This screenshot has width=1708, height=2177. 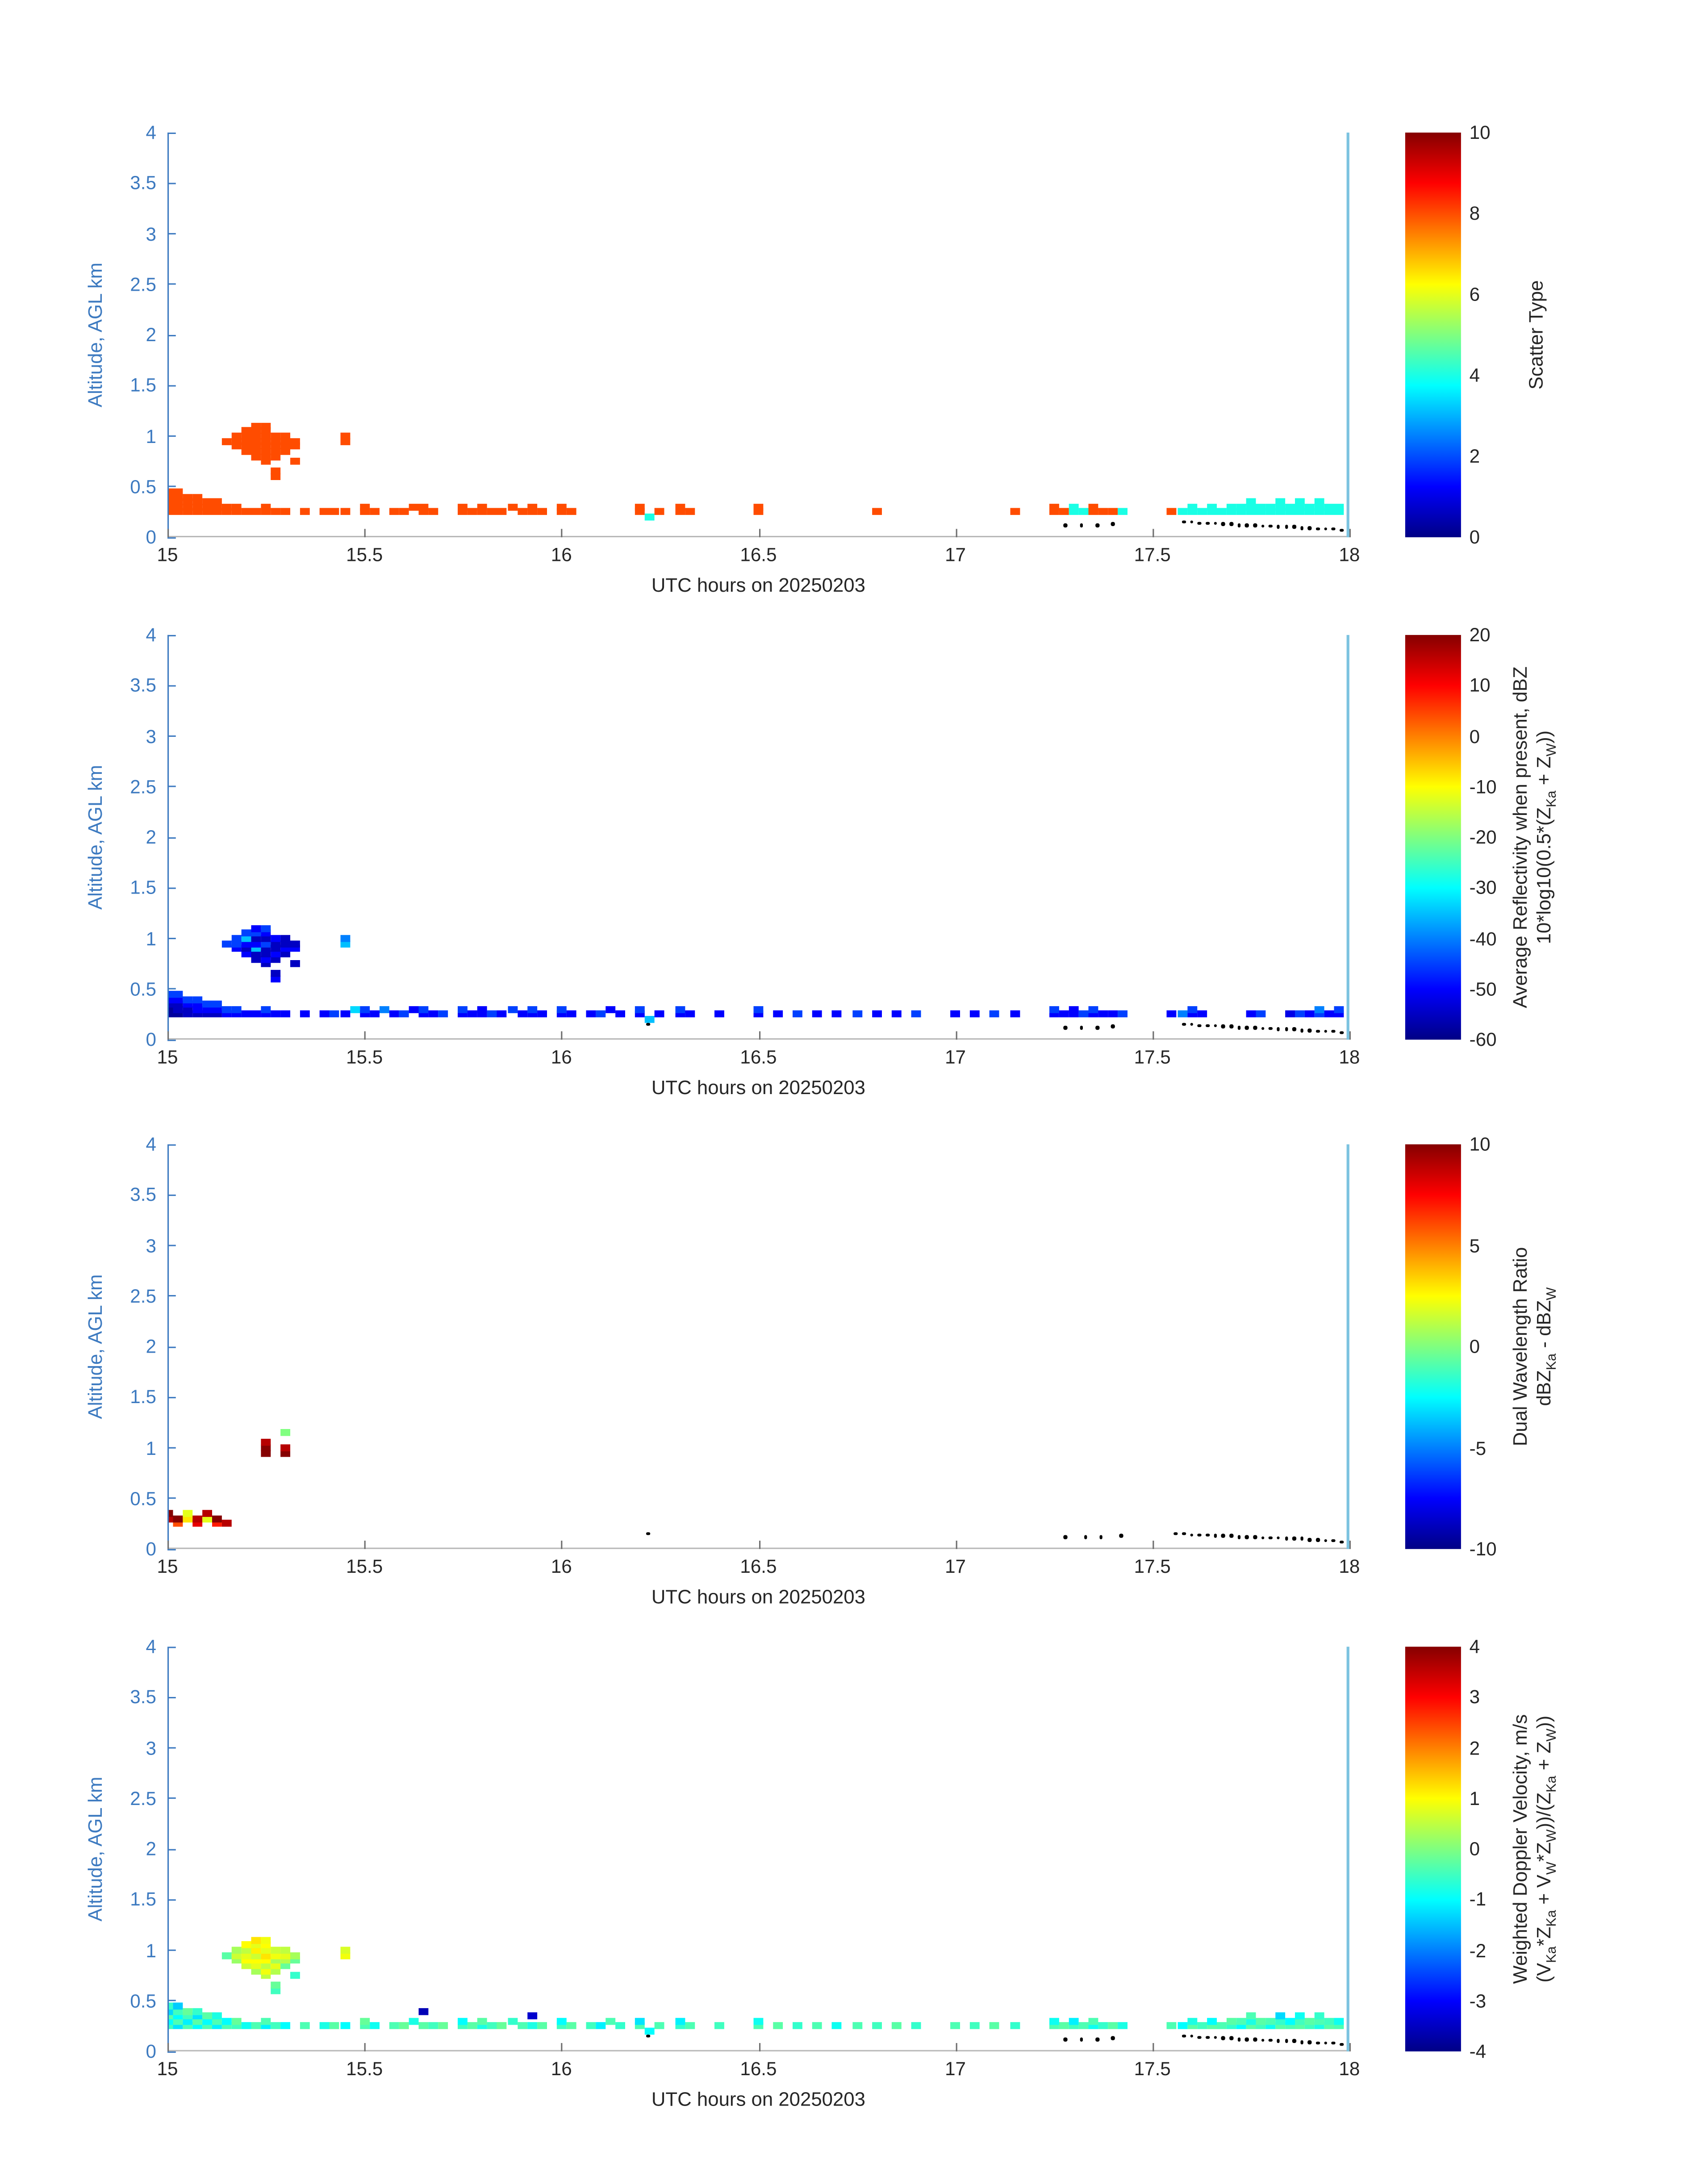 What do you see at coordinates (1480, 132) in the screenshot?
I see `colorbar-tick-label: 10` at bounding box center [1480, 132].